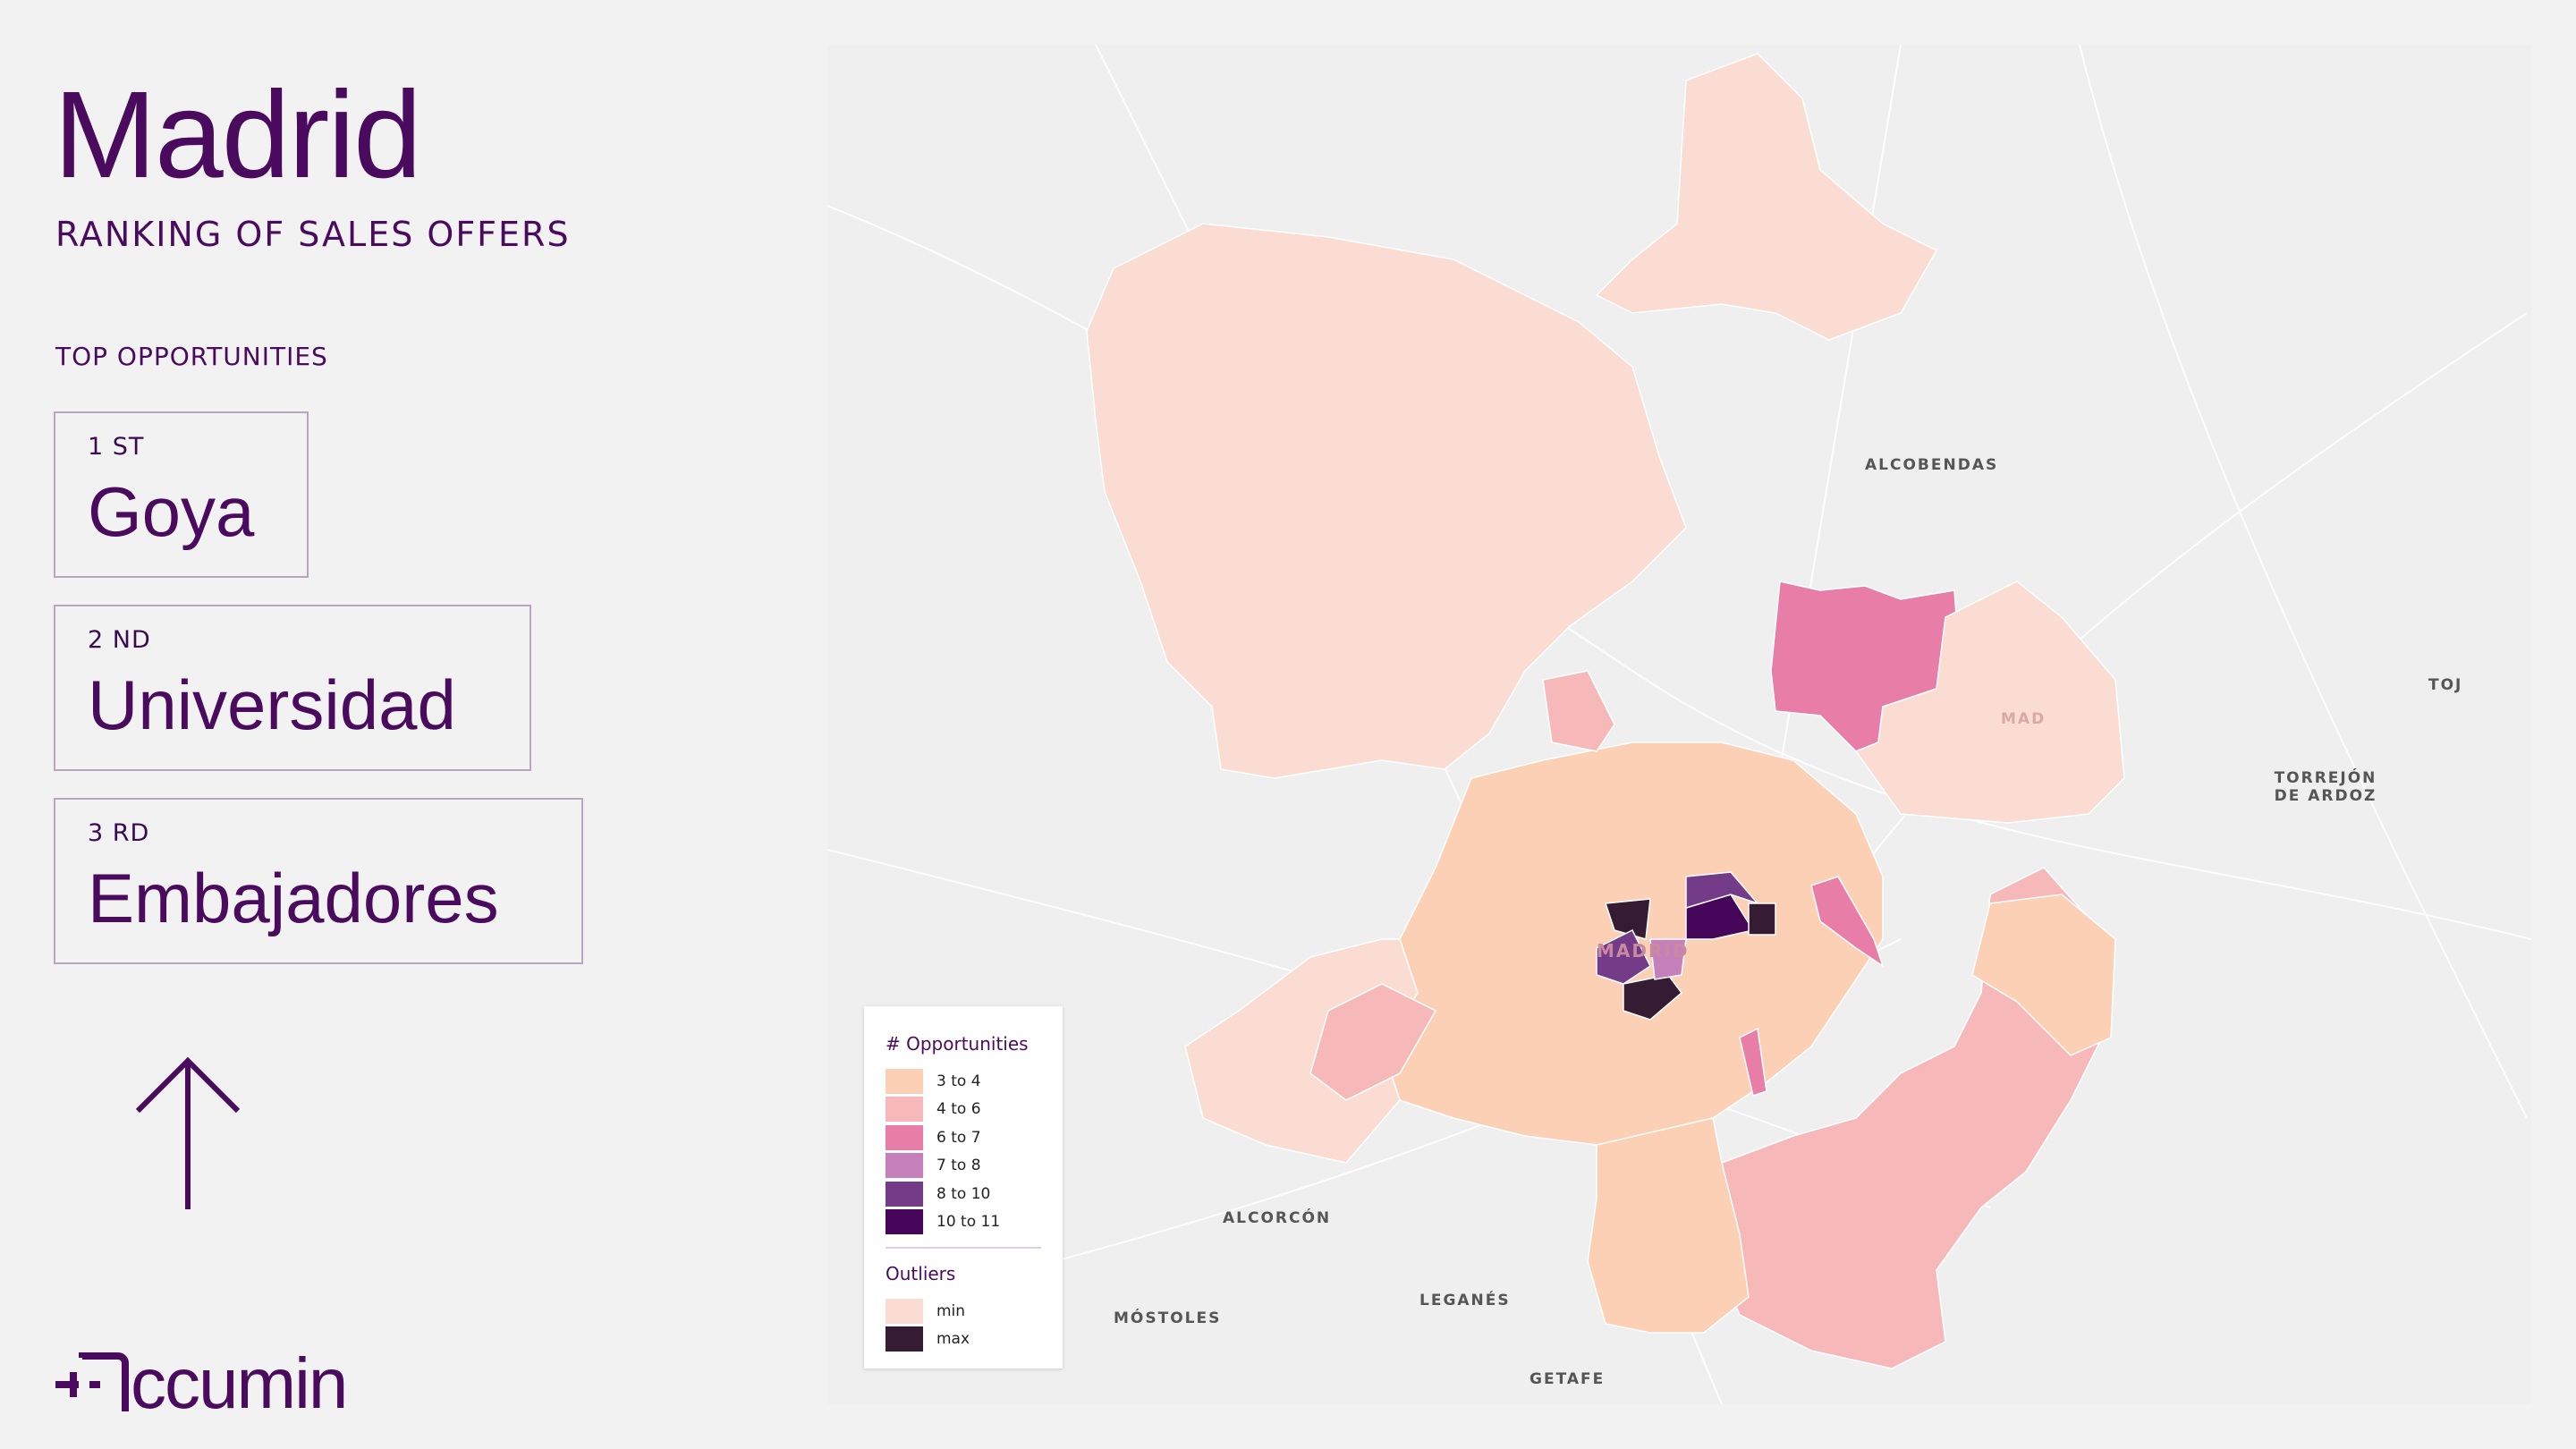  What do you see at coordinates (1668, 1225) in the screenshot?
I see `district-south` at bounding box center [1668, 1225].